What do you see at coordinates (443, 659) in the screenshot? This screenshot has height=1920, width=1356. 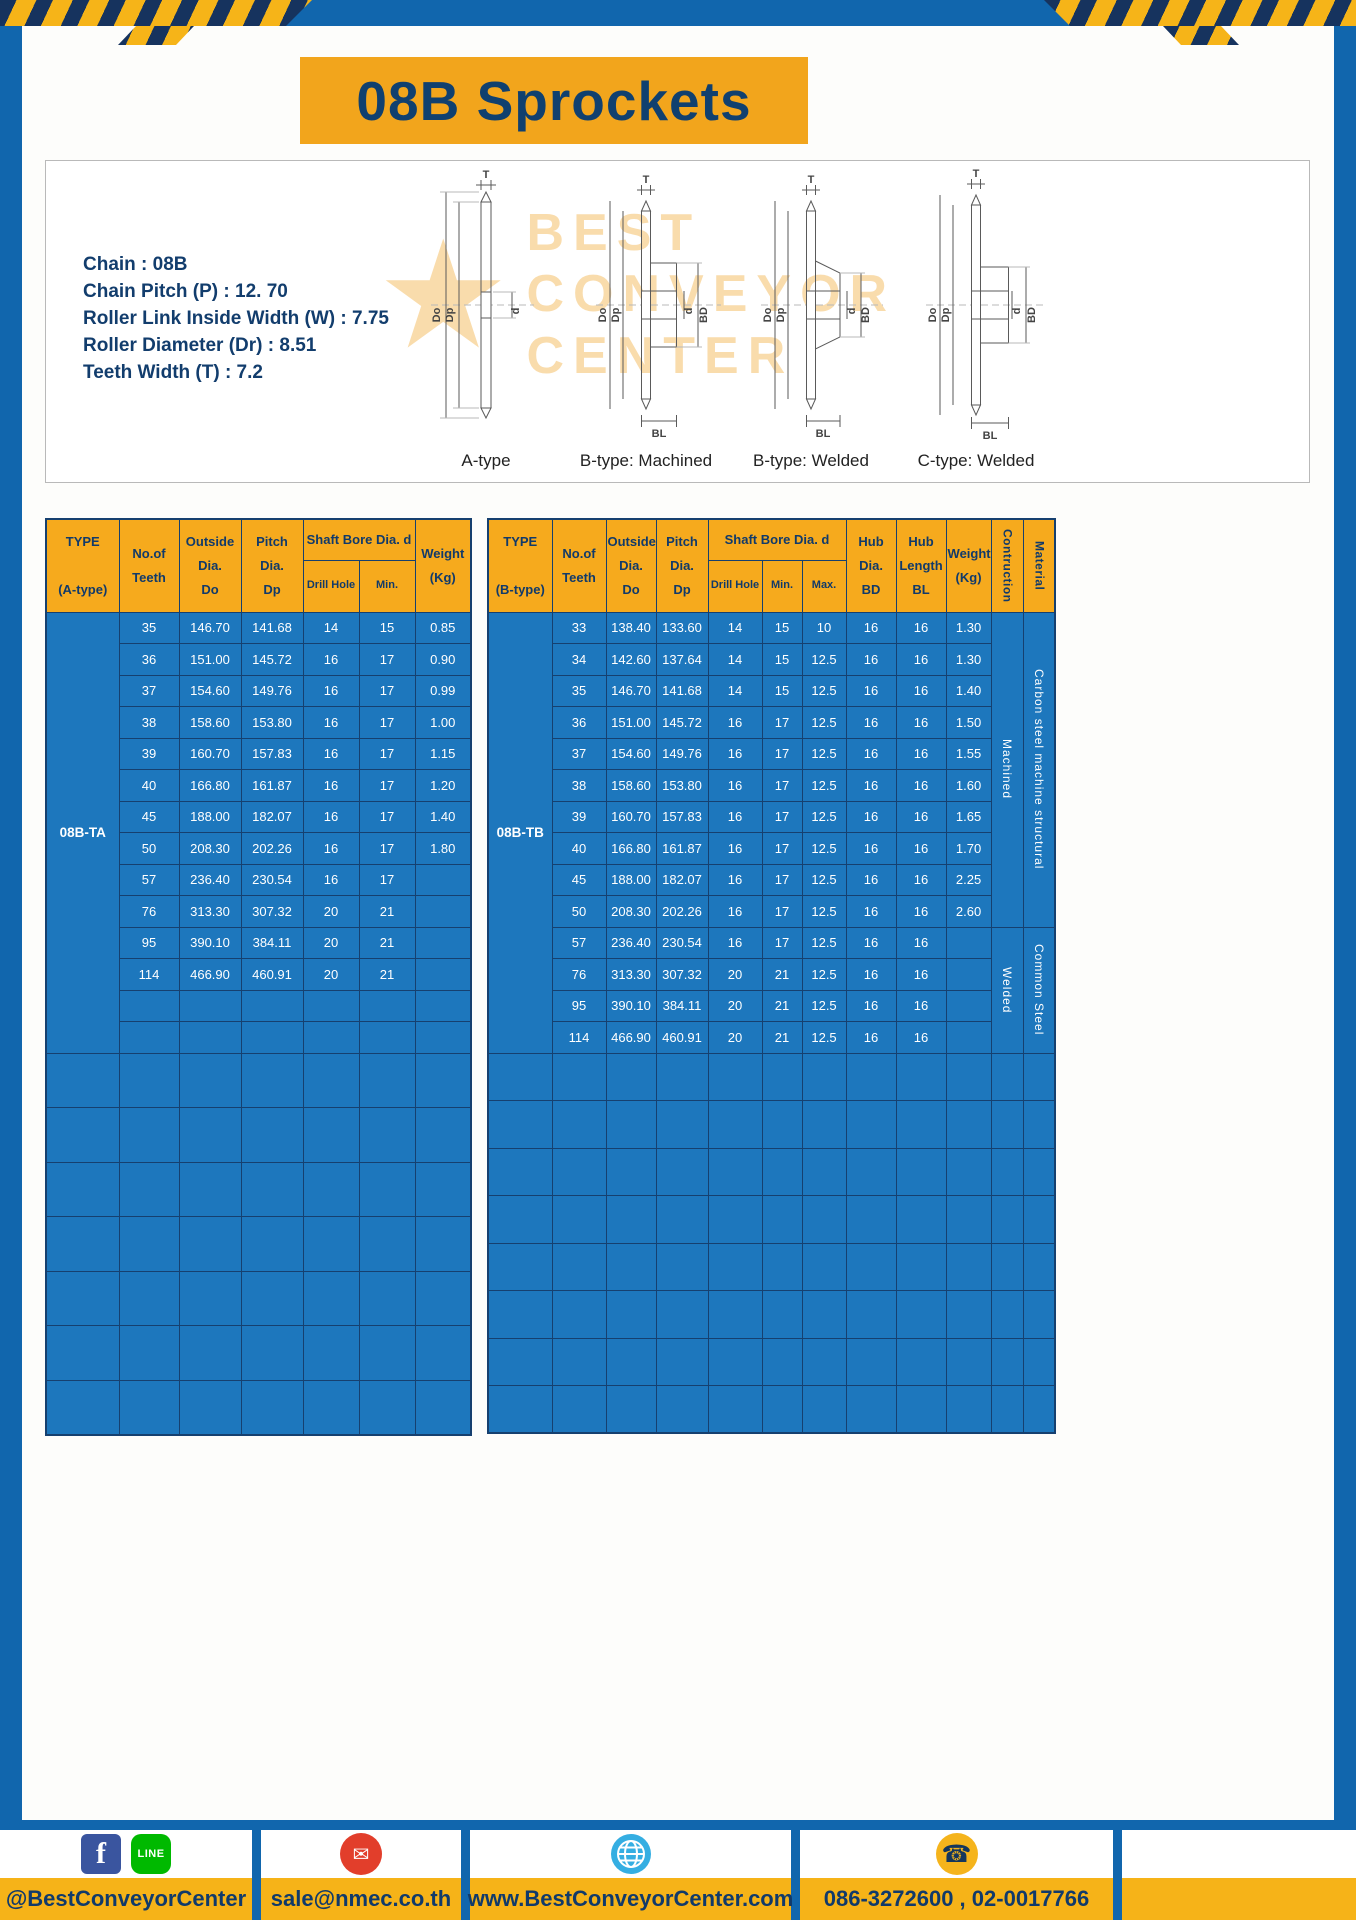 I see `table-cell: 0.90` at bounding box center [443, 659].